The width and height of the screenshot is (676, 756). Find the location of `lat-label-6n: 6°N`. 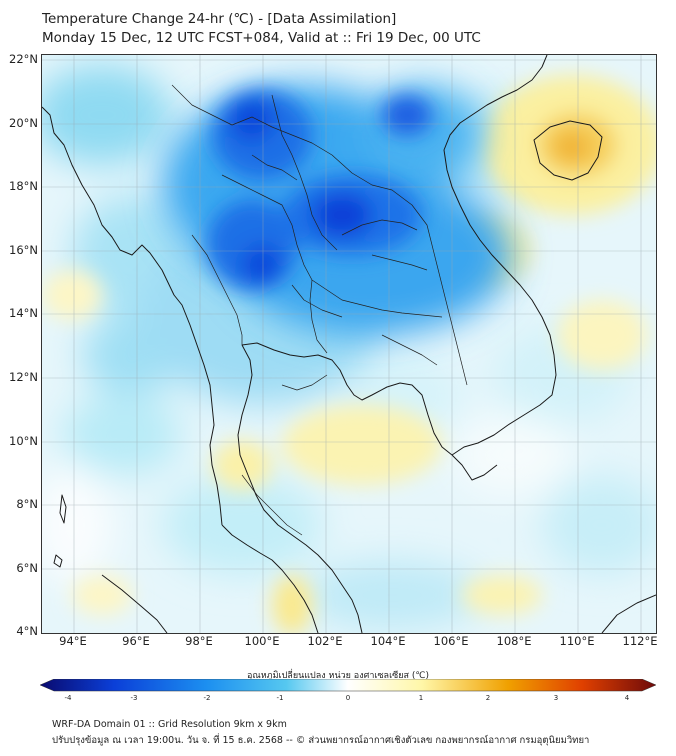

lat-label-6n: 6°N is located at coordinates (27, 568).